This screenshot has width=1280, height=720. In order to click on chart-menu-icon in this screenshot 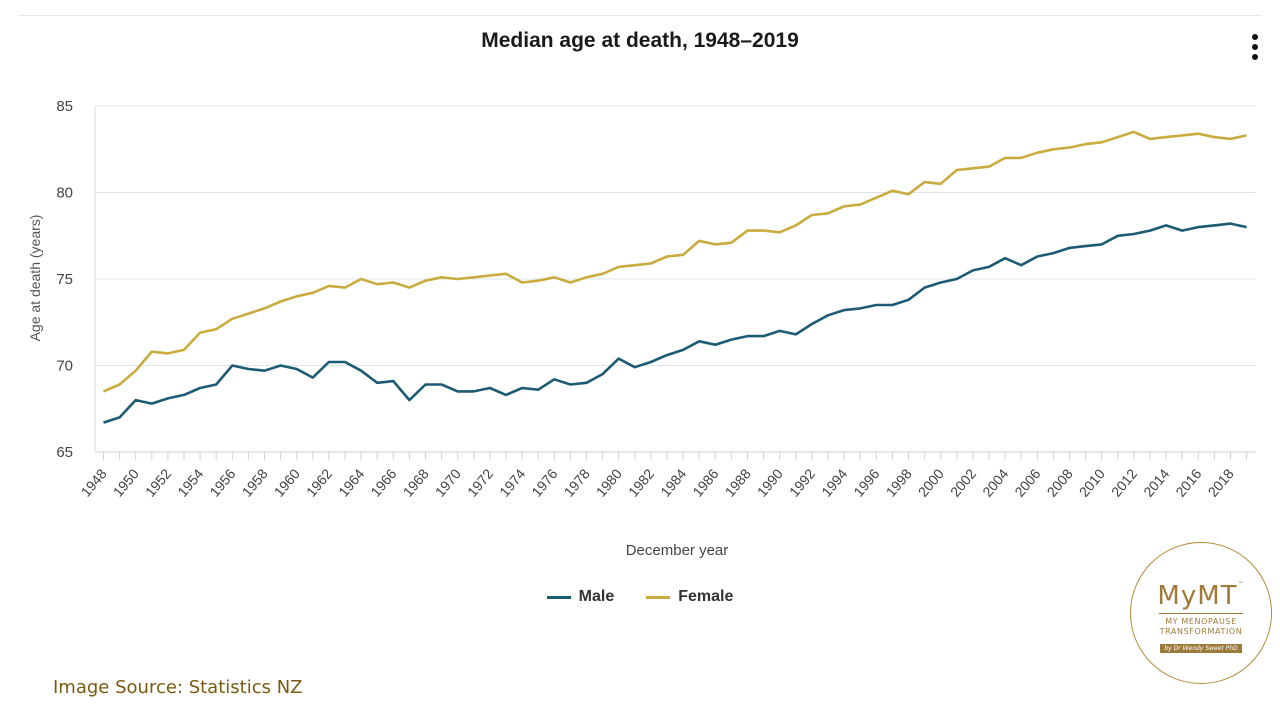, I will do `click(1255, 49)`.